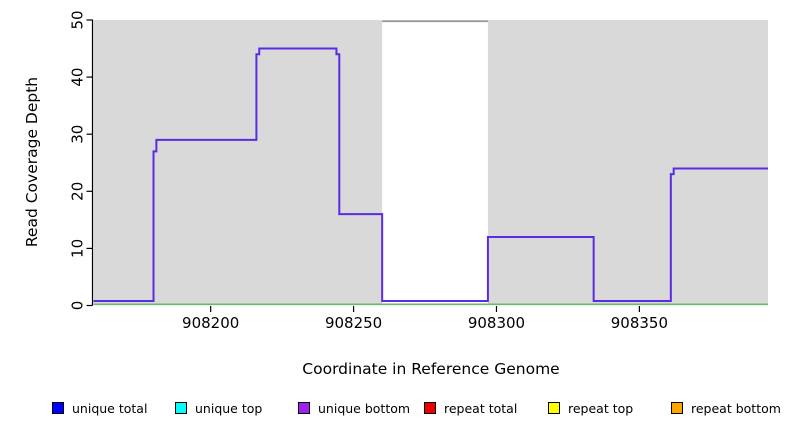  Describe the element at coordinates (481, 408) in the screenshot. I see `legend-label: repeat total` at that location.